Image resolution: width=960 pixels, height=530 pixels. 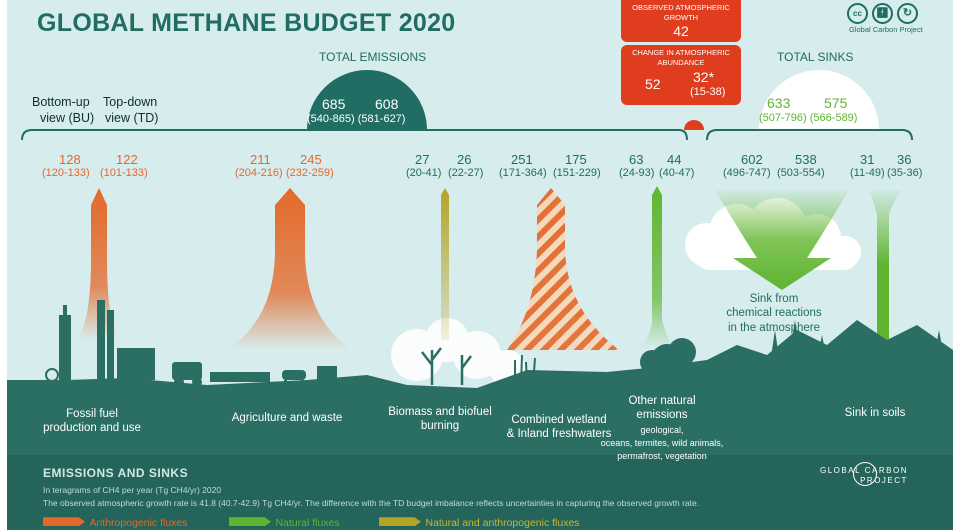 I want to click on wetland-label: Combined wetland & Inland freshwaters, so click(x=559, y=427).